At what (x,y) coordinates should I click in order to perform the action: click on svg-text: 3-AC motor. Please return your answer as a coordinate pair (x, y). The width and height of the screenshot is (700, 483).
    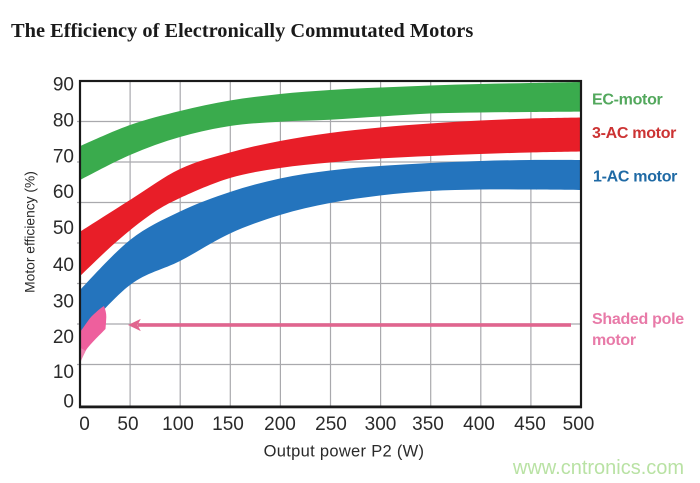
    Looking at the image, I should click on (634, 133).